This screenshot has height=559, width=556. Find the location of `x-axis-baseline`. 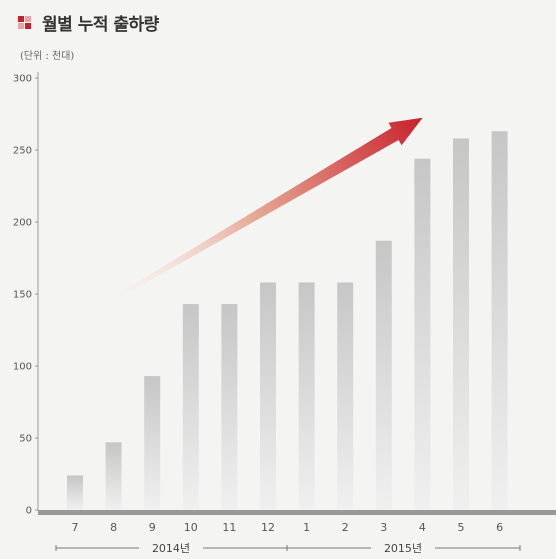

x-axis-baseline is located at coordinates (297, 512).